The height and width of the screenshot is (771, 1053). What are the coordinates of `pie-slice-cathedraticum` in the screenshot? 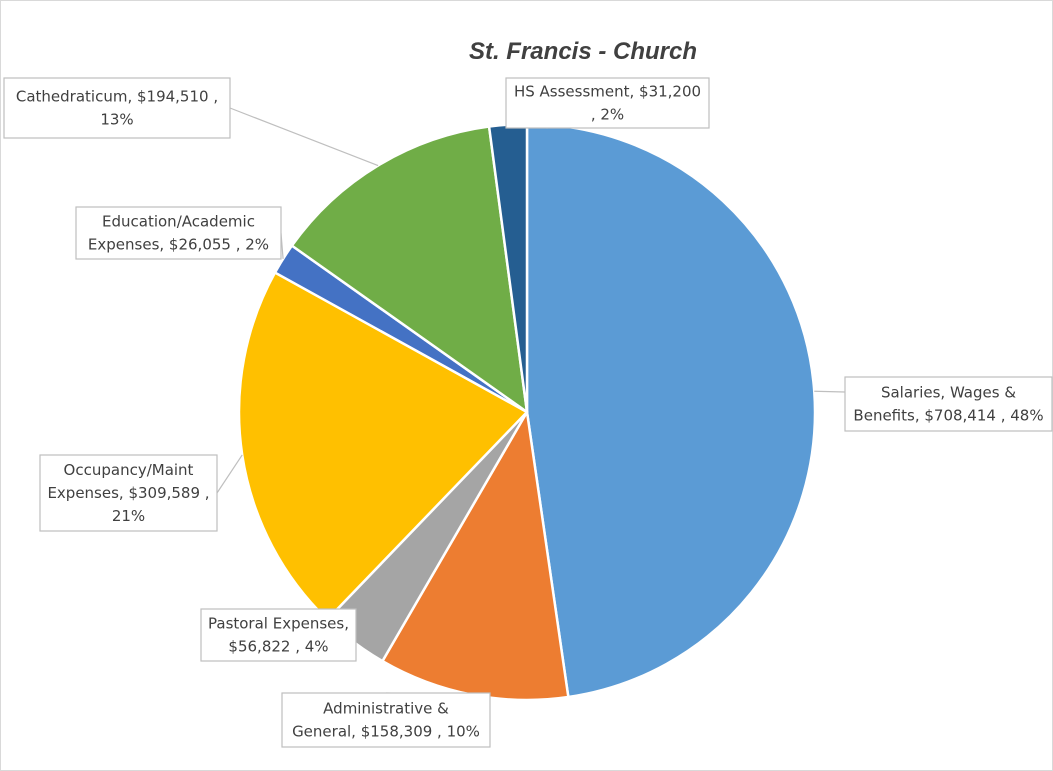 It's located at (409, 269).